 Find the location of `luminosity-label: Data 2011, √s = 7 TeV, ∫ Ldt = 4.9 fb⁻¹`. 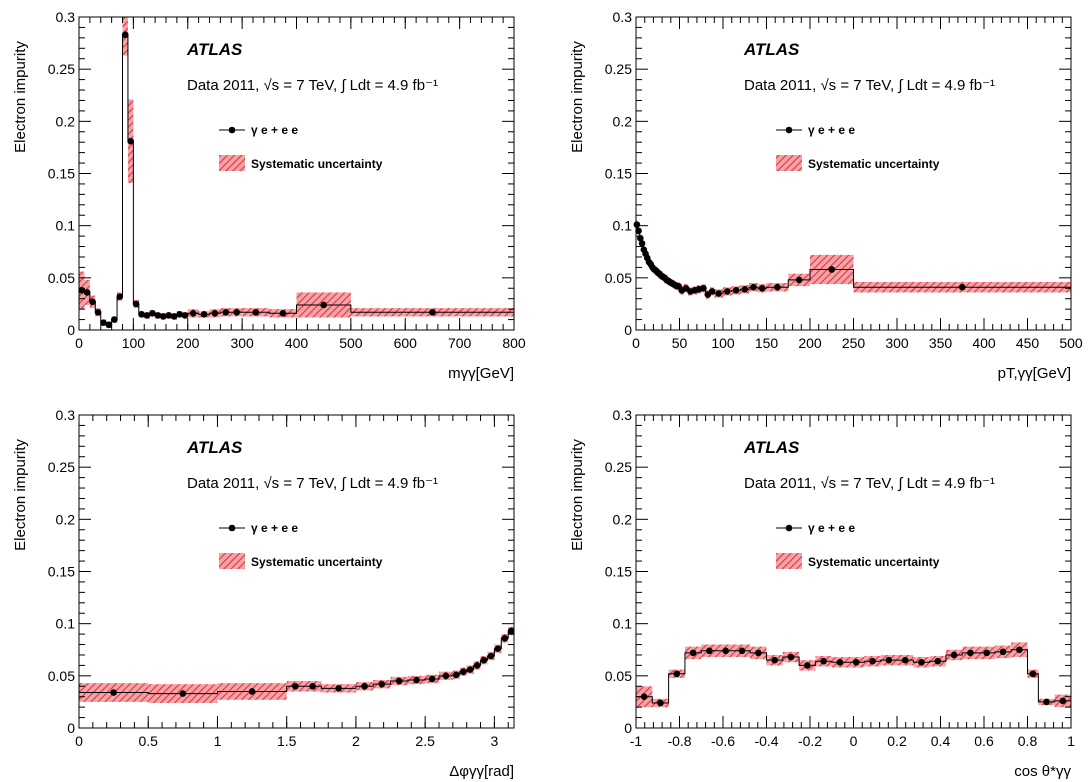

luminosity-label: Data 2011, √s = 7 TeV, ∫ Ldt = 4.9 fb⁻¹ is located at coordinates (312, 85).